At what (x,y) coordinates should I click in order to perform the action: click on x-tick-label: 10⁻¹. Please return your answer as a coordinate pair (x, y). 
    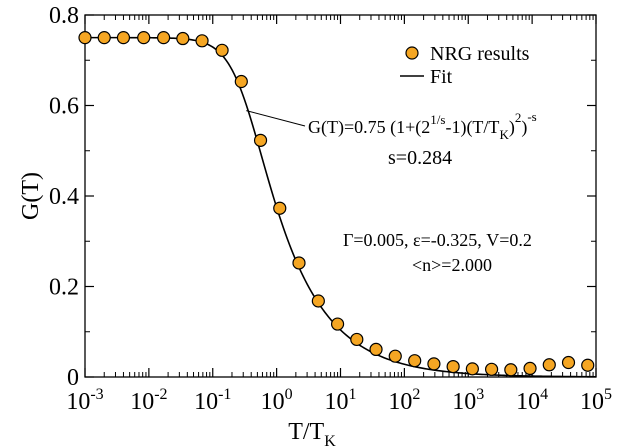
    Looking at the image, I should click on (212, 400).